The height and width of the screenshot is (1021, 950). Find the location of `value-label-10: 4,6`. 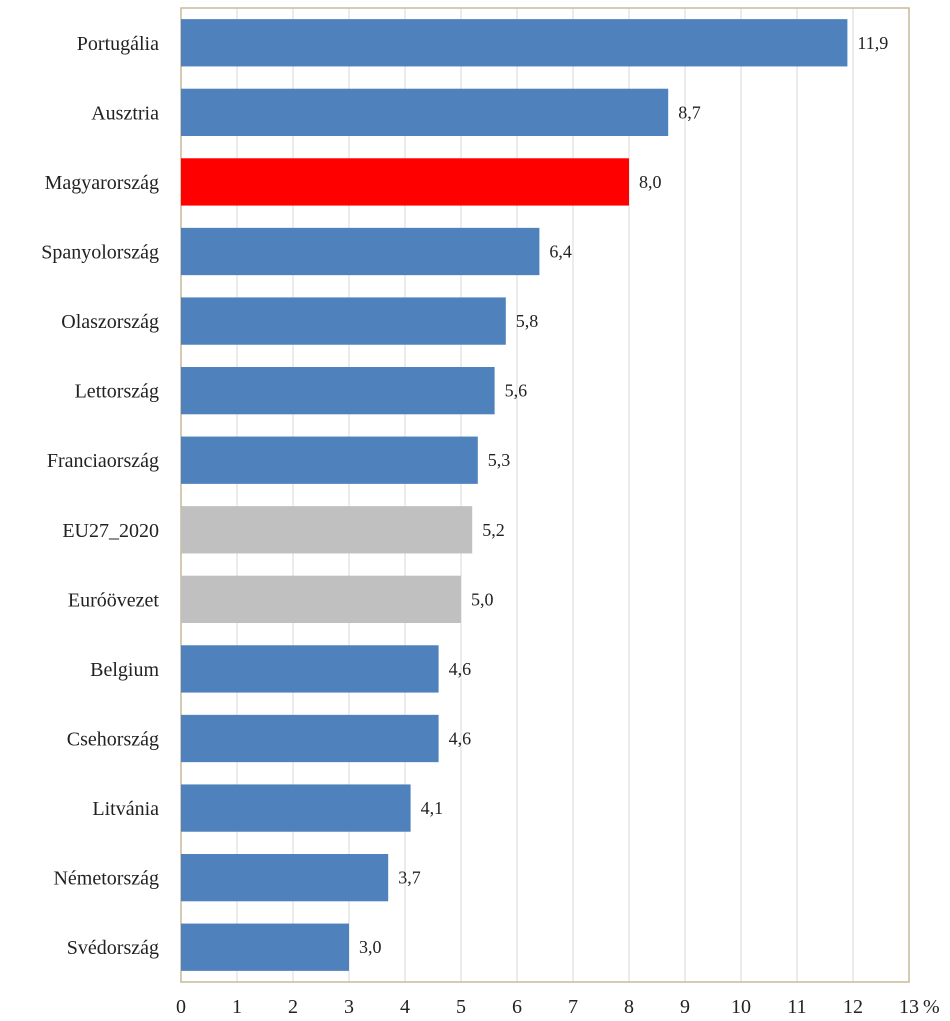

value-label-10: 4,6 is located at coordinates (460, 739).